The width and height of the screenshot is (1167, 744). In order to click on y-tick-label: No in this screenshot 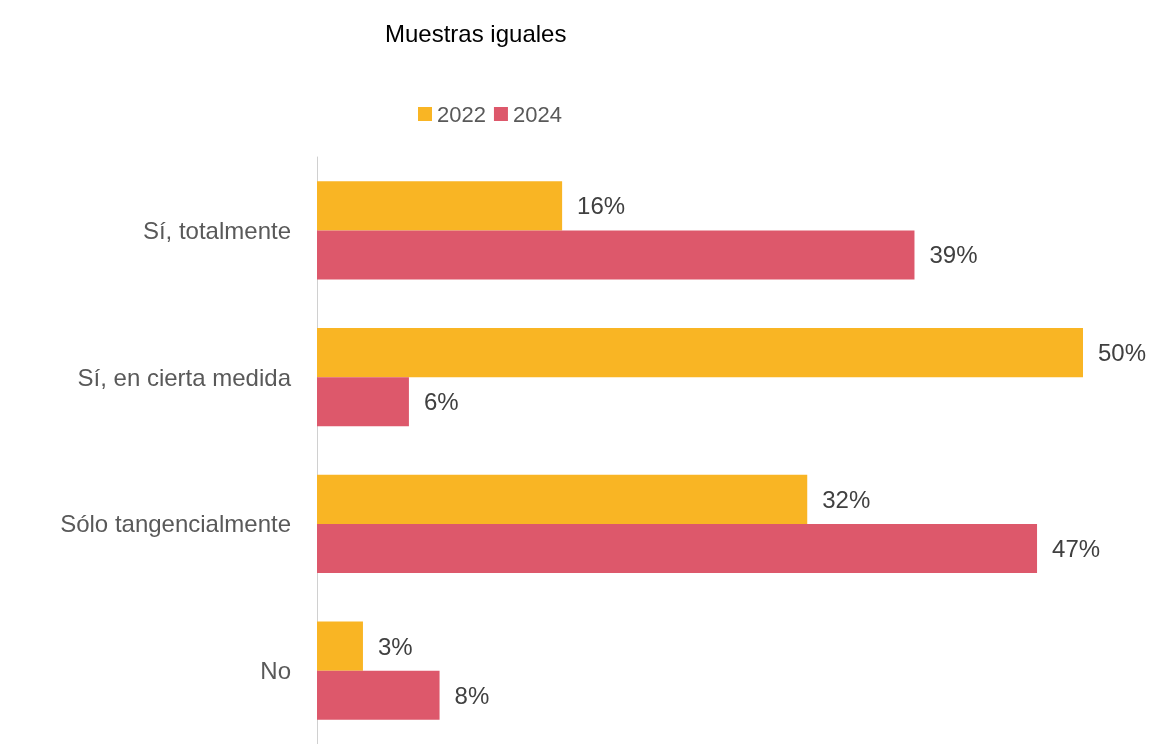, I will do `click(275, 671)`.